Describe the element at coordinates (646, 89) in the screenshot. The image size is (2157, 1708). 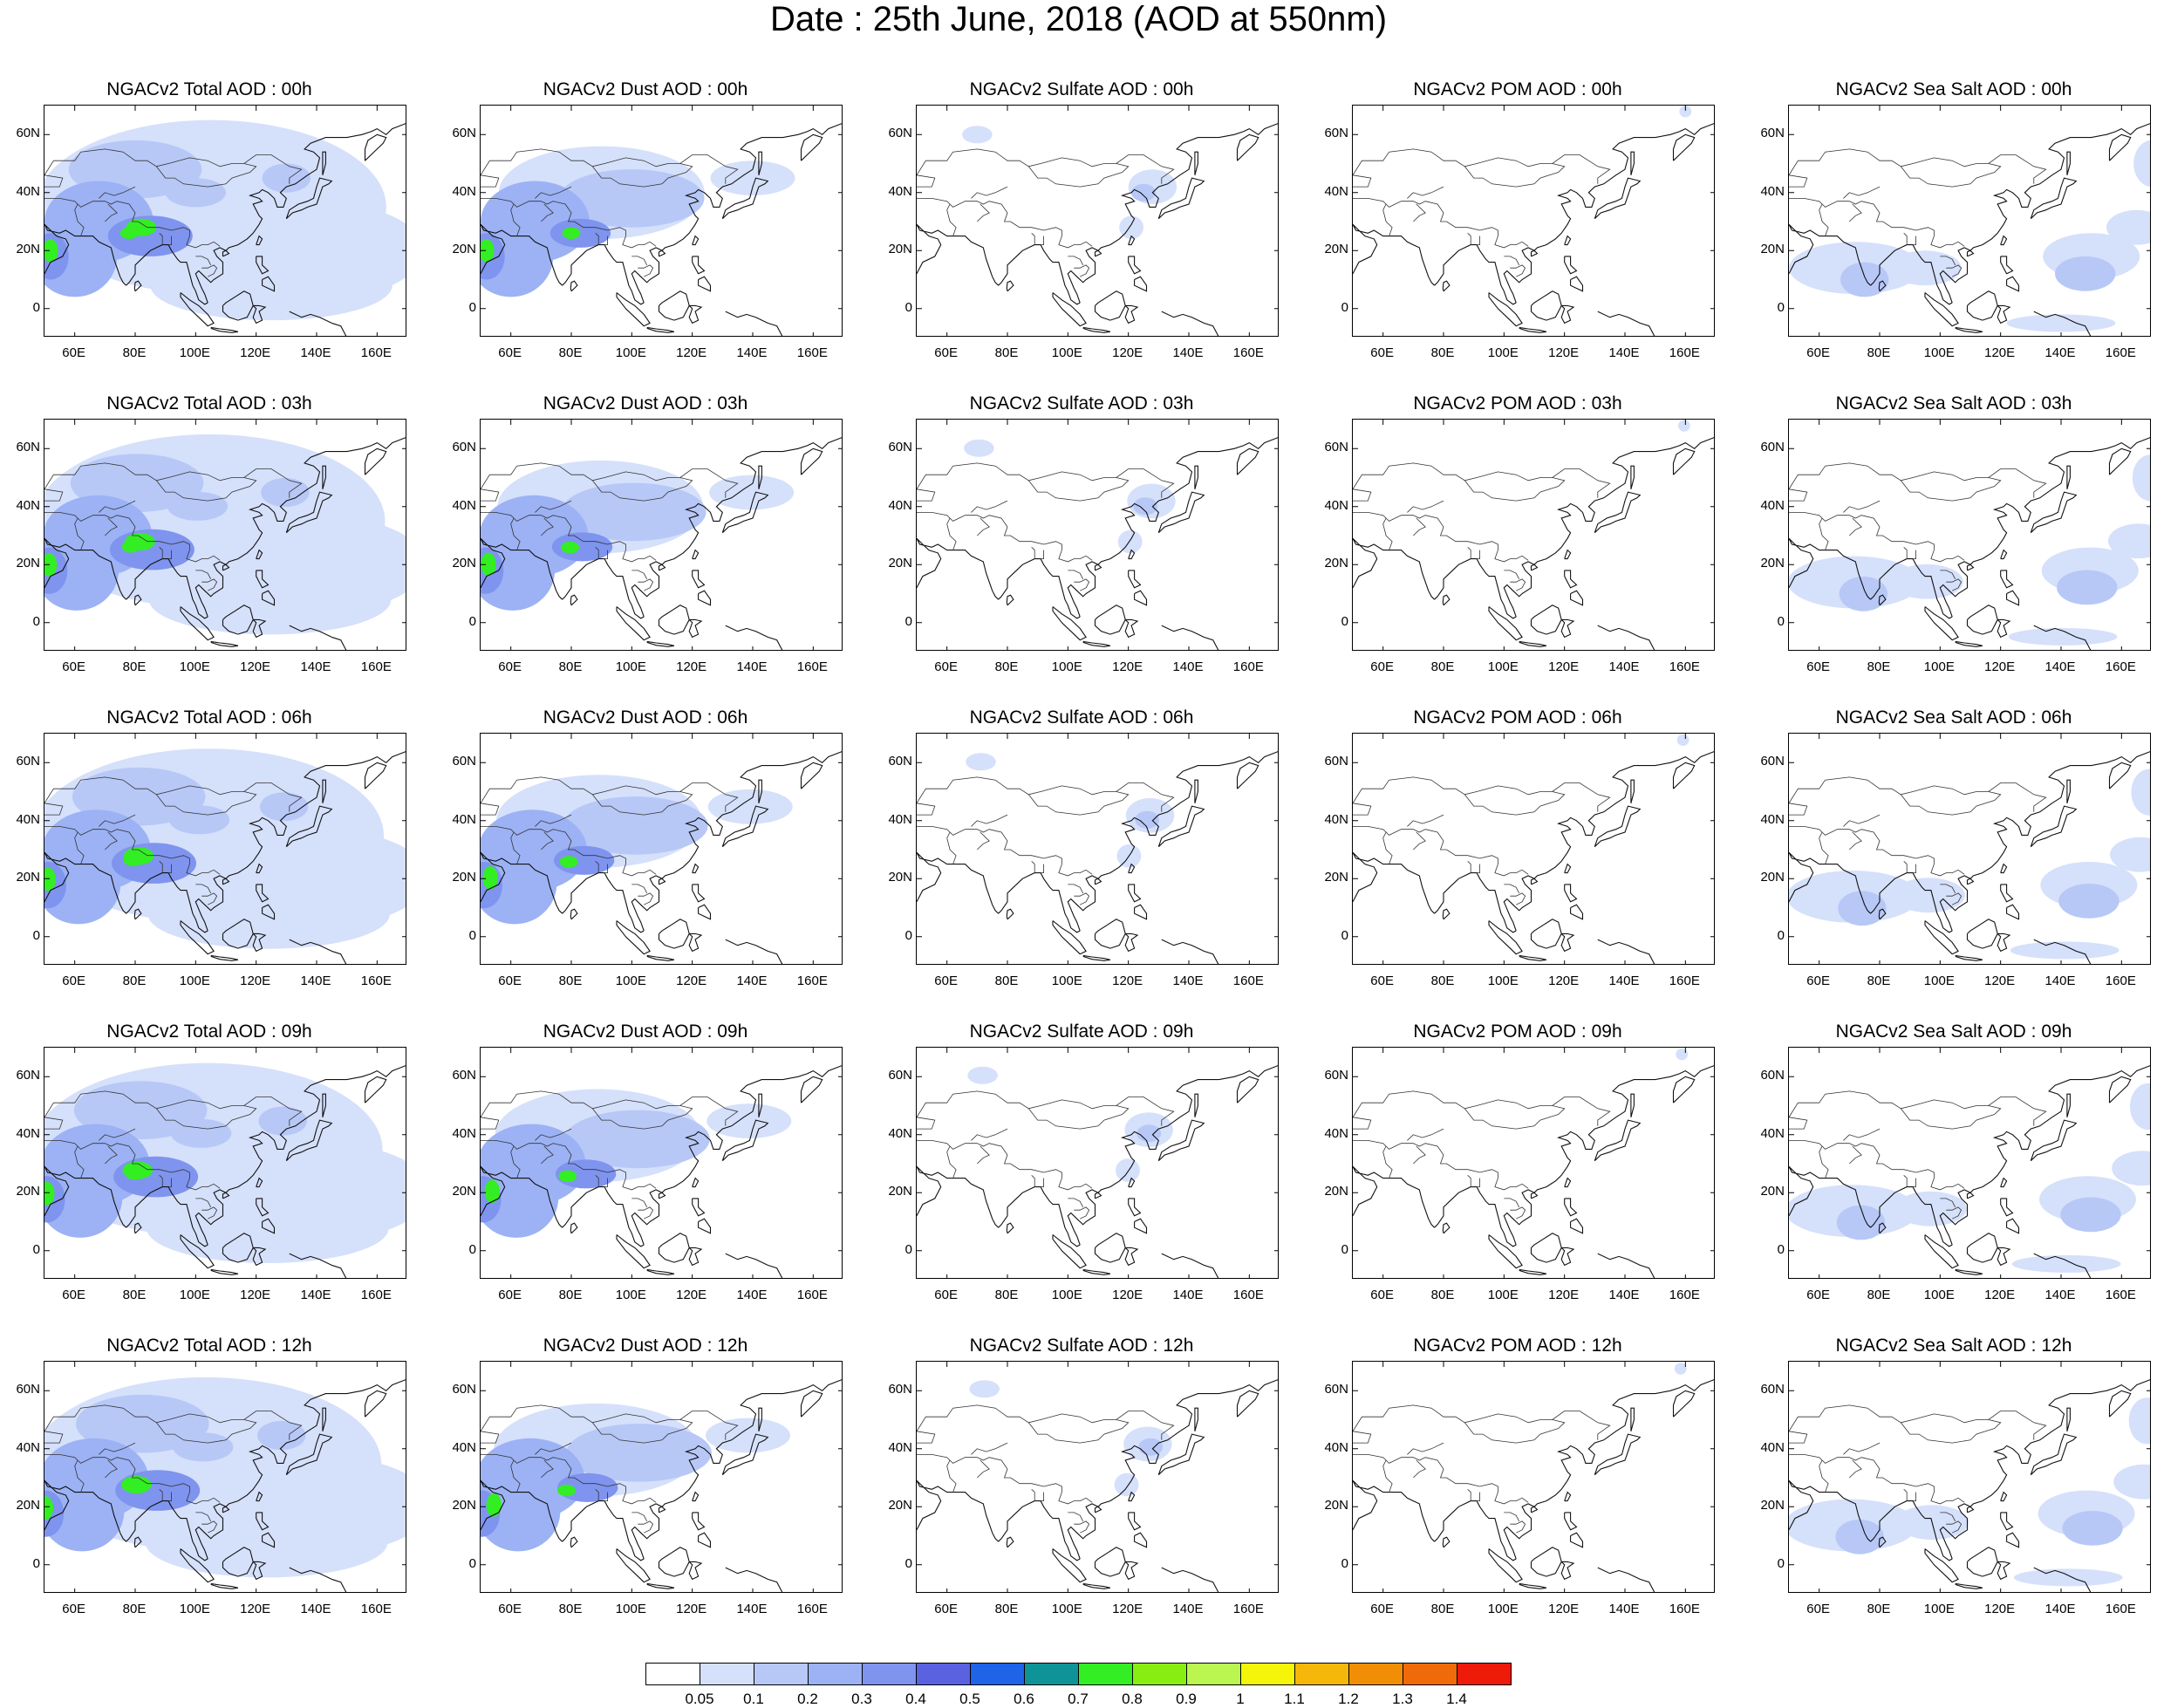
I see `panel-title: NGACv2 Dust AOD : 00h` at that location.